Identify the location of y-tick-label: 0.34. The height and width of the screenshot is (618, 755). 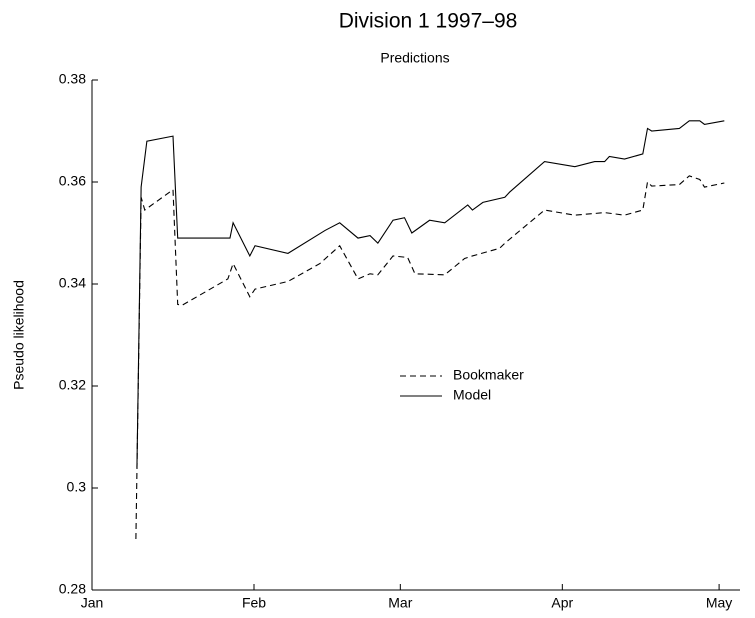
(72, 283).